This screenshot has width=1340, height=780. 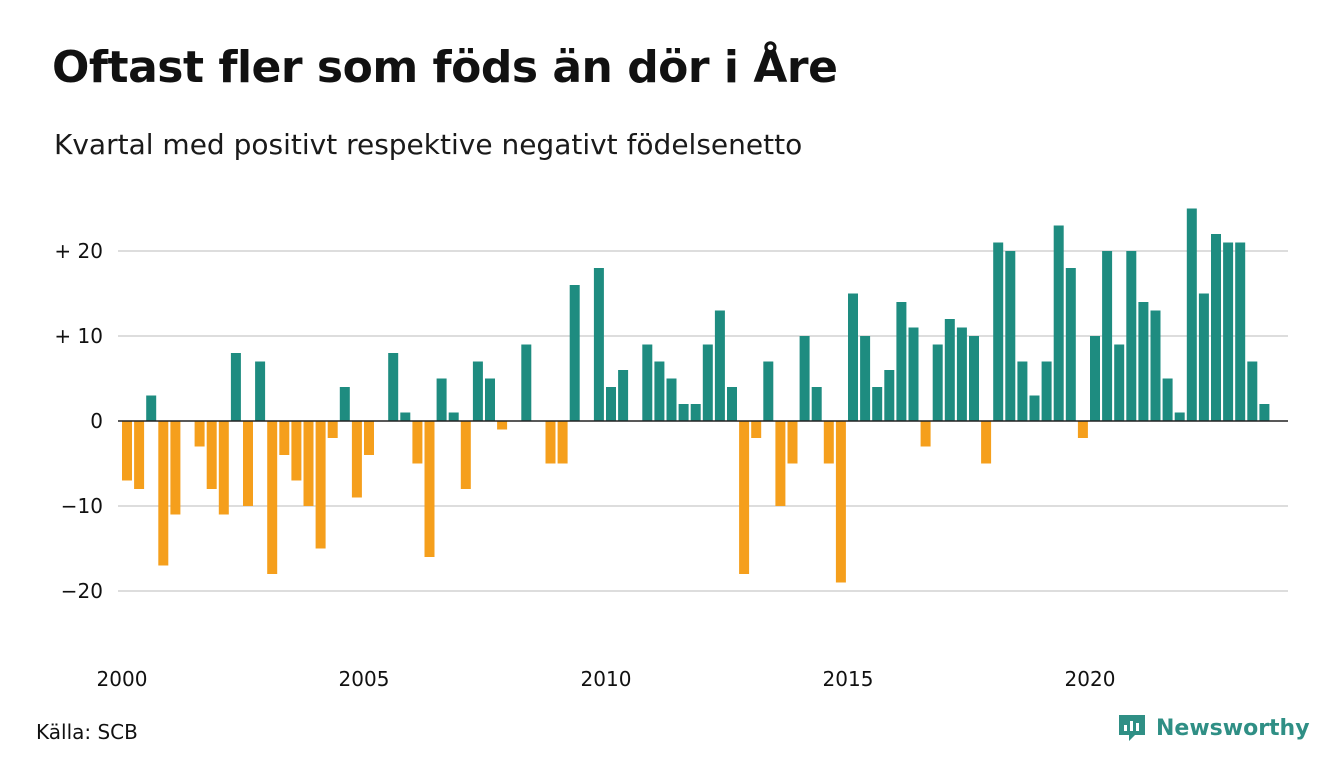 I want to click on x-tick-label: 2005, so click(x=364, y=679).